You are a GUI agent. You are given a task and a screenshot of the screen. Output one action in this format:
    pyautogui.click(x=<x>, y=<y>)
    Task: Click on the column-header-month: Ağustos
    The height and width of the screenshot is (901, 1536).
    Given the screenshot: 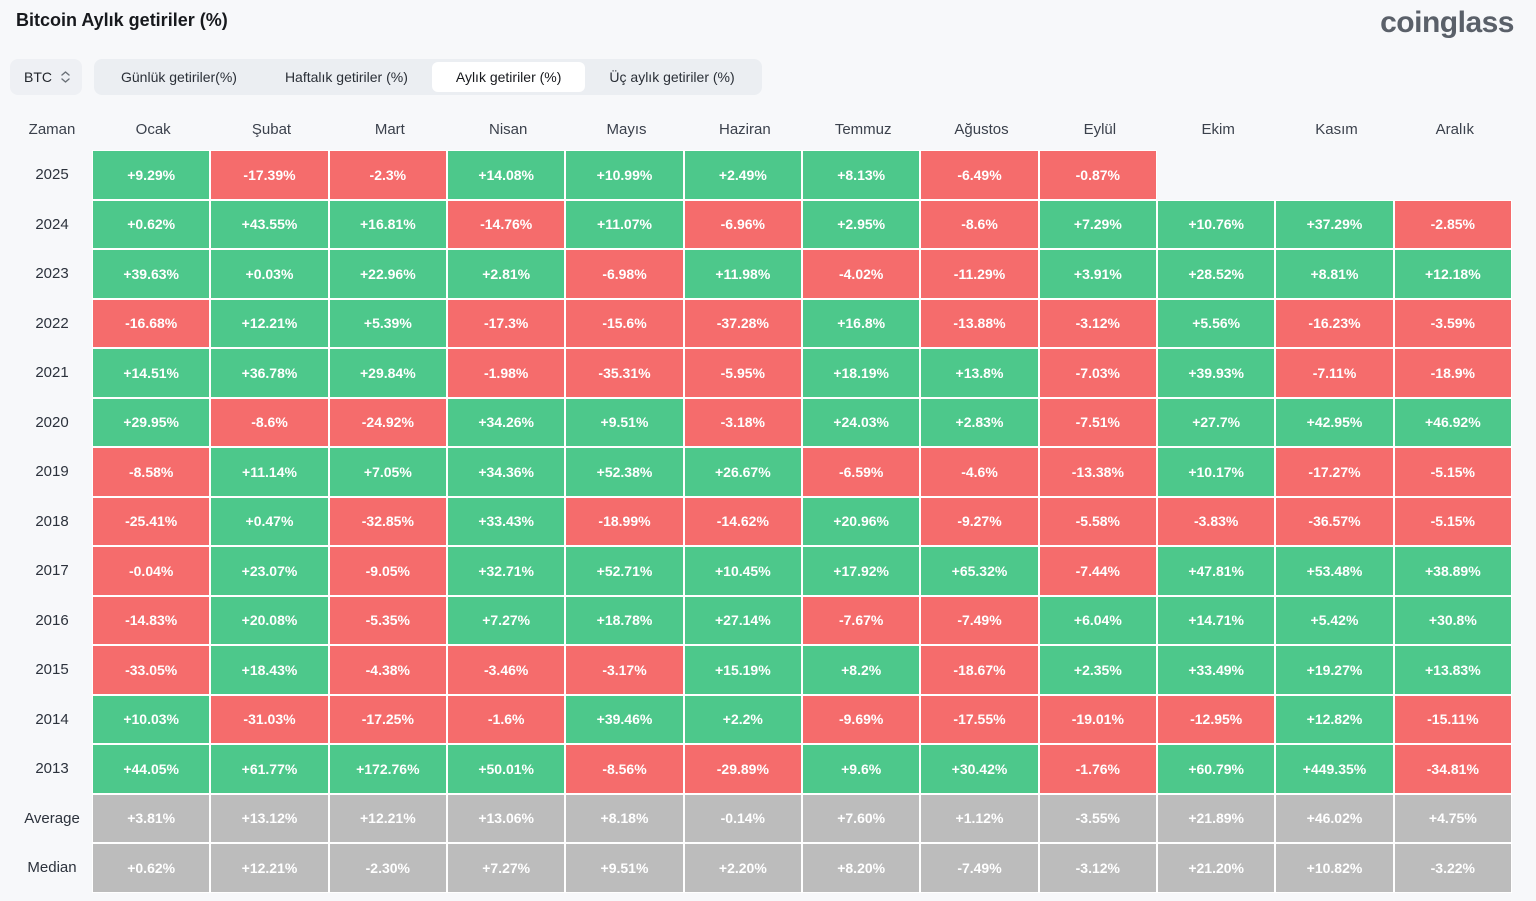 What is the action you would take?
    pyautogui.click(x=981, y=129)
    